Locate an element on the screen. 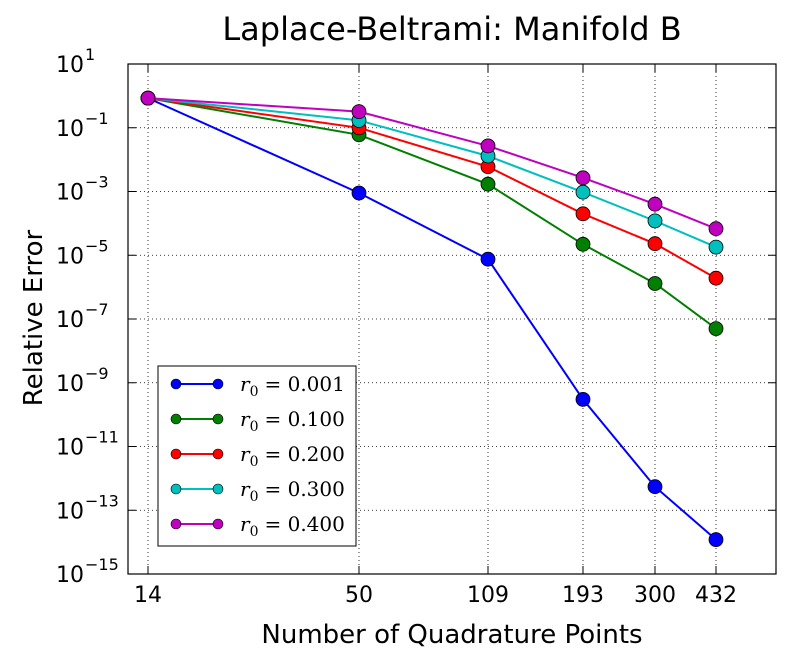 This screenshot has height=658, width=800. y-tick-label: 10 −7 is located at coordinates (82, 316).